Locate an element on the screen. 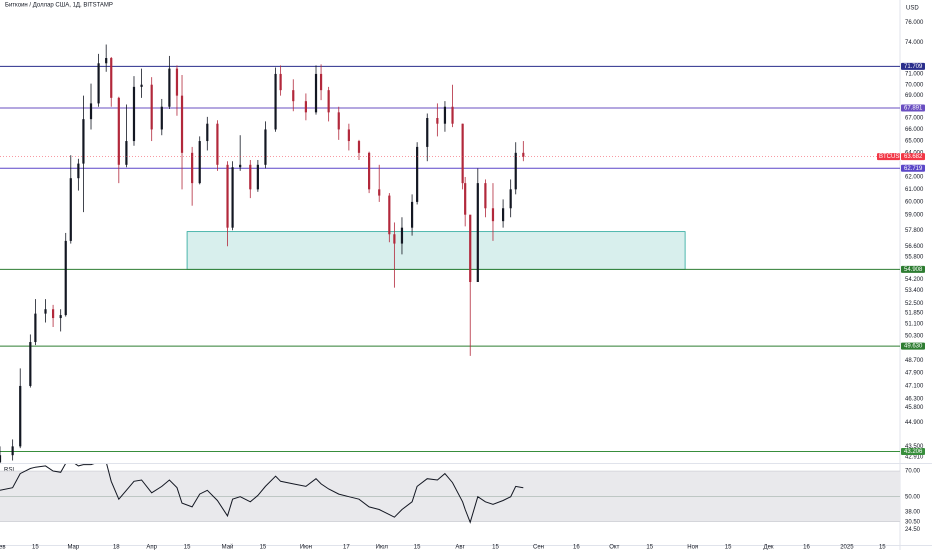 This screenshot has width=932, height=550. time-tick-label: Ноя is located at coordinates (692, 547).